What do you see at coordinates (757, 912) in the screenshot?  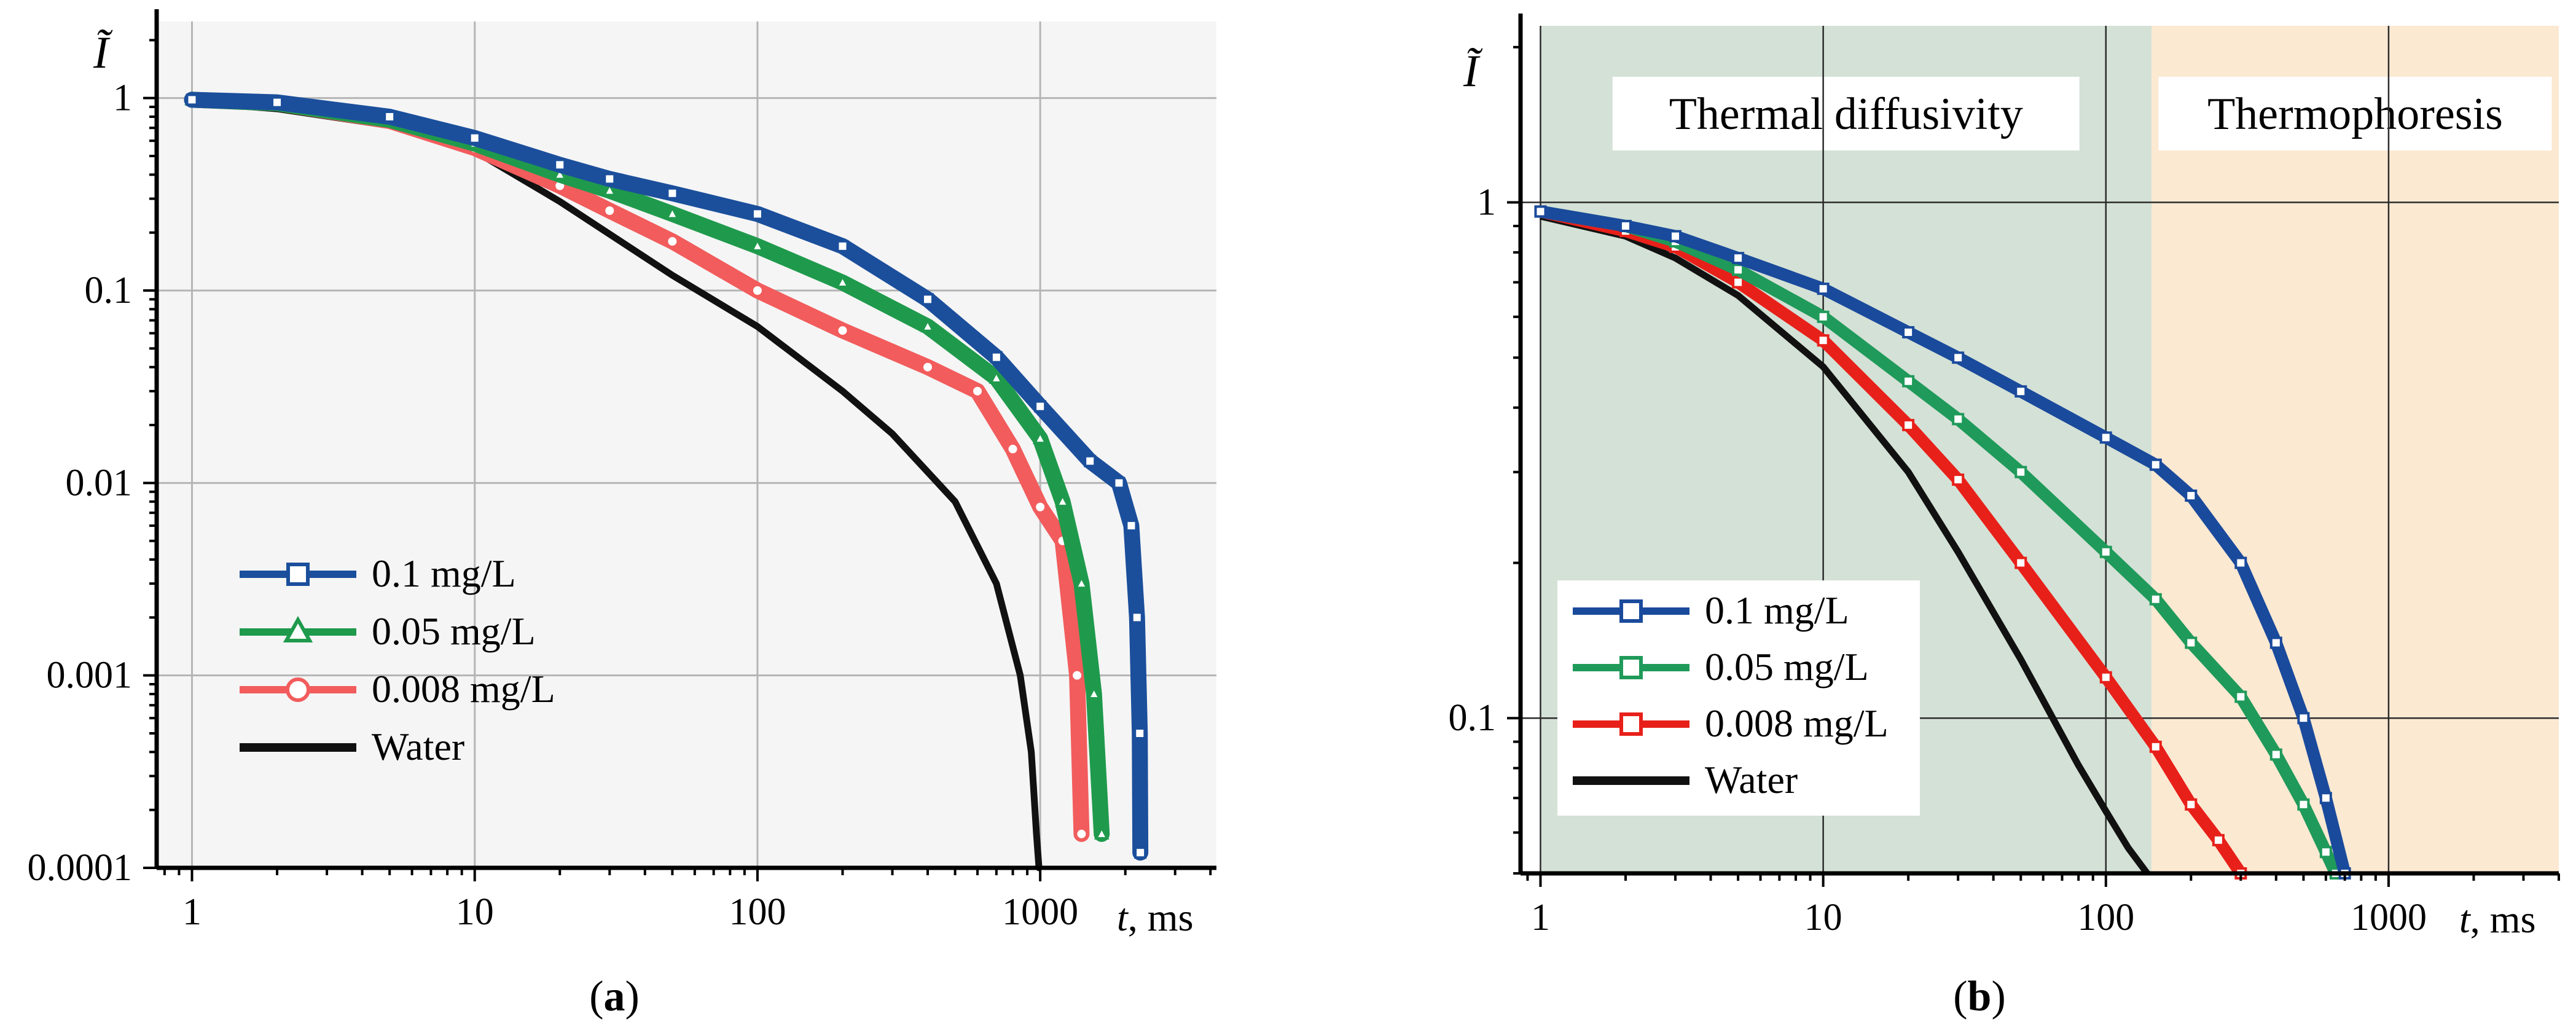 I see `x-tick-label: 100` at bounding box center [757, 912].